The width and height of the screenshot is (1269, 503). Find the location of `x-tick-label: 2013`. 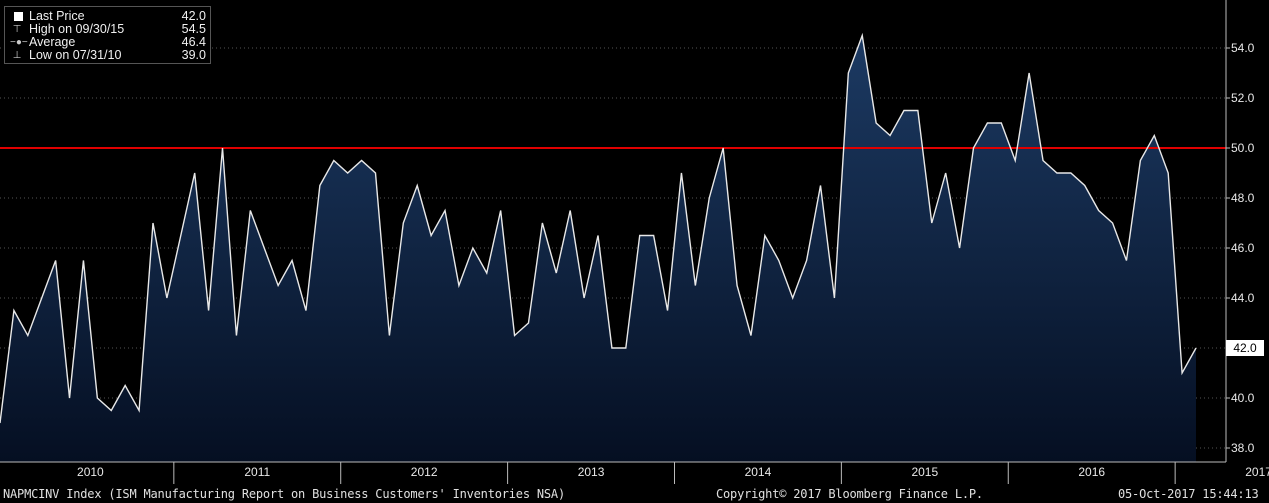

x-tick-label: 2013 is located at coordinates (591, 472).